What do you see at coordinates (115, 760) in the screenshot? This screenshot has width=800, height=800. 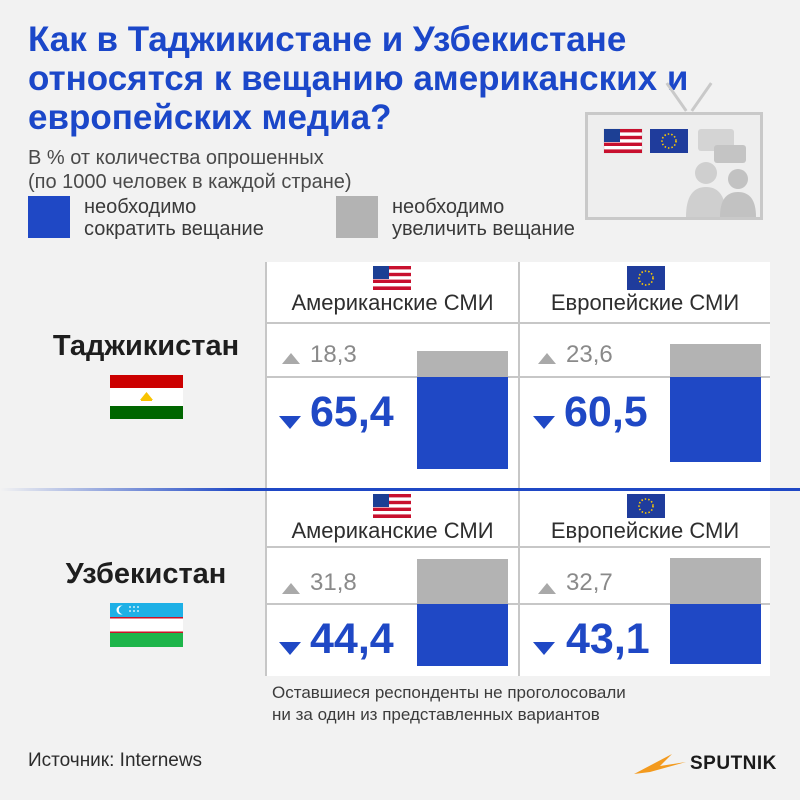 I see `source-label: Источник: Internews` at bounding box center [115, 760].